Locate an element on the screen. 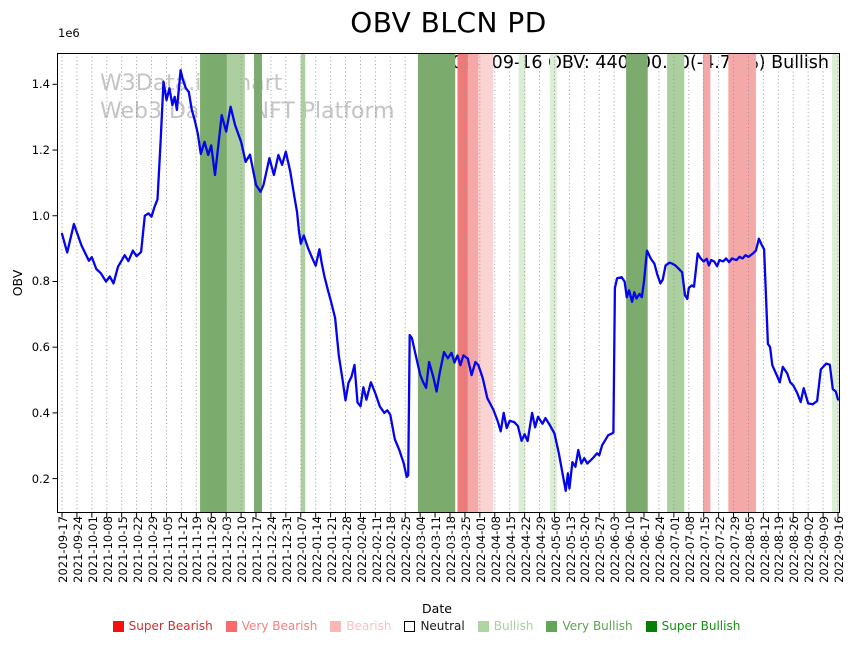 Image resolution: width=853 pixels, height=646 pixels. y-tick-label: 1.0 is located at coordinates (40, 215).